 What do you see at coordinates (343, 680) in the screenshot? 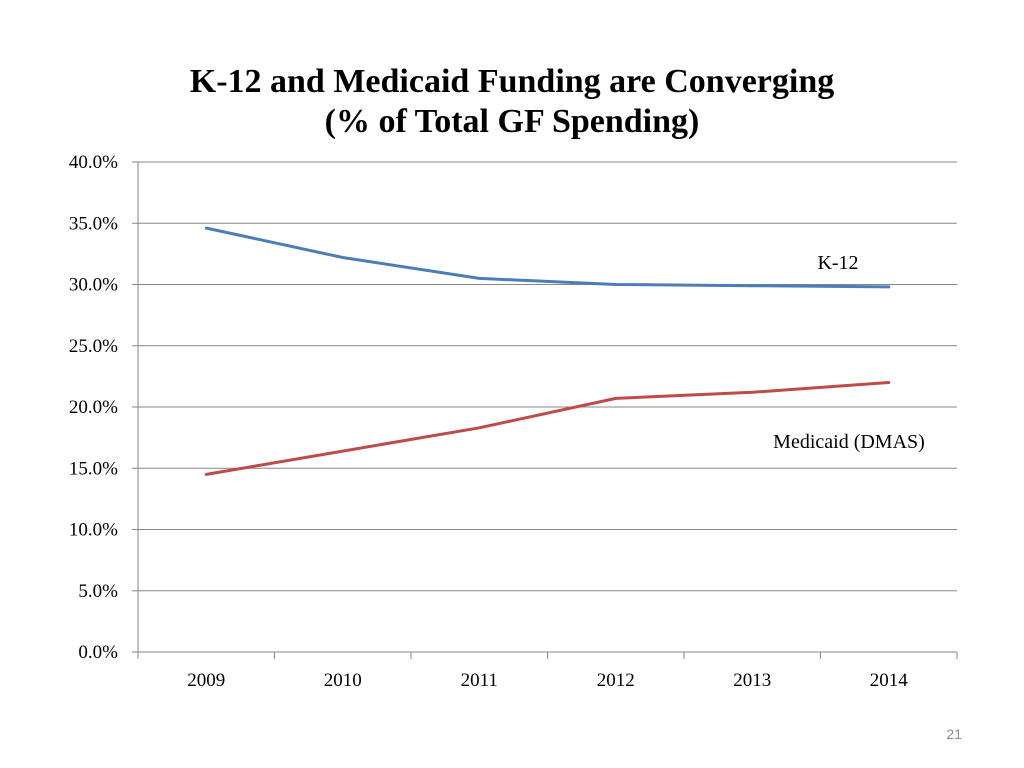
I see `x-tick-label: 2010` at bounding box center [343, 680].